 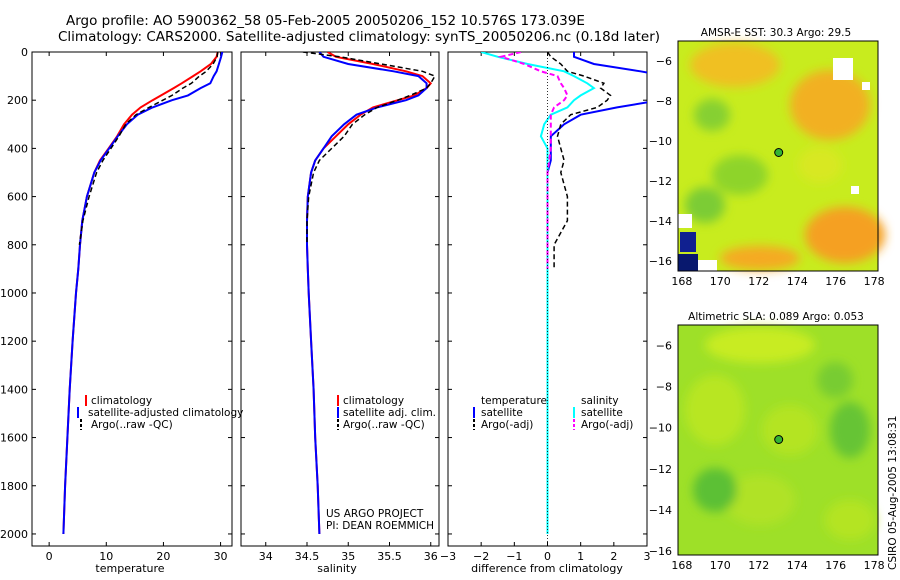 I want to click on salinity-series-argo-raw-qc, so click(x=369, y=148).